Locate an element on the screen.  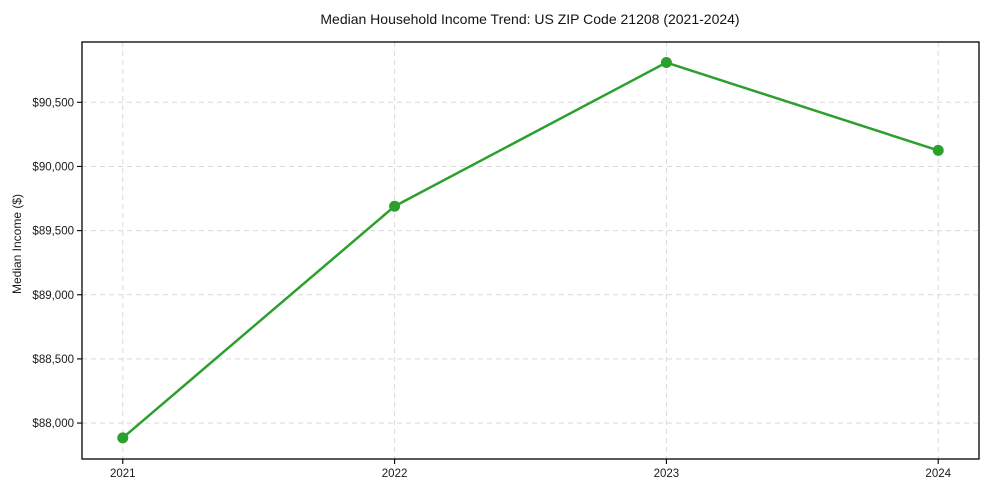
y-tick-label: $90,500 is located at coordinates (53, 103).